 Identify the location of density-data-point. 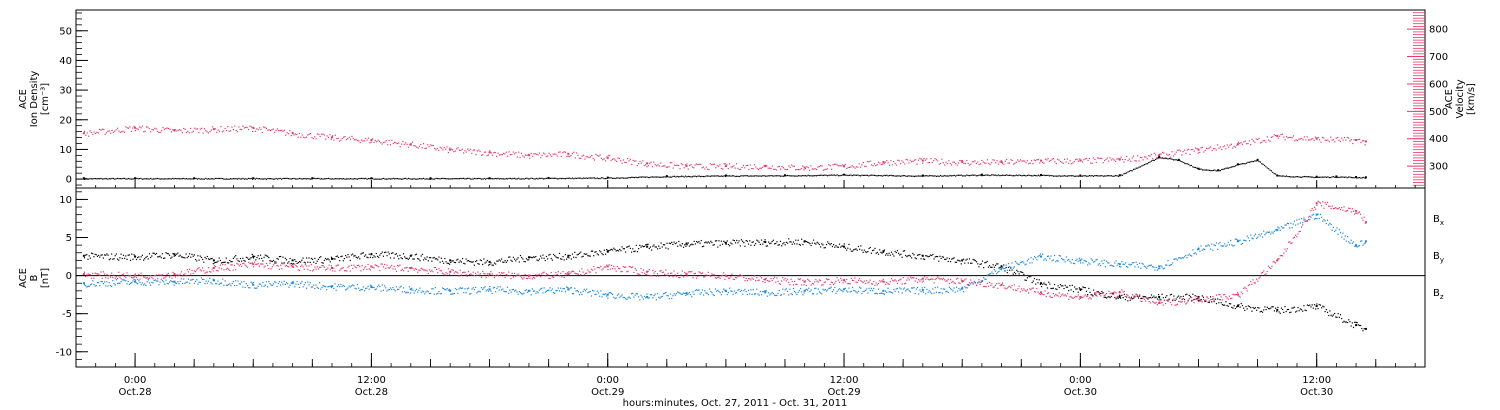
(430, 178).